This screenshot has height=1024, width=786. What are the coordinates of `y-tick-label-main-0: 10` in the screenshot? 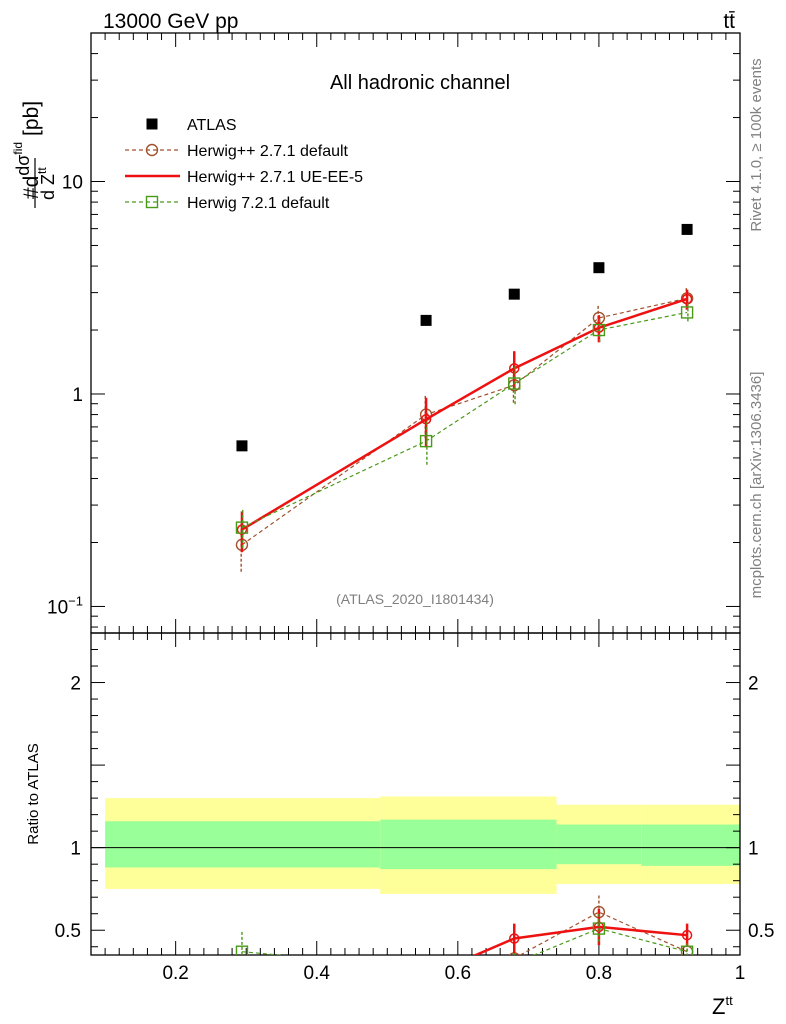 It's located at (72, 183).